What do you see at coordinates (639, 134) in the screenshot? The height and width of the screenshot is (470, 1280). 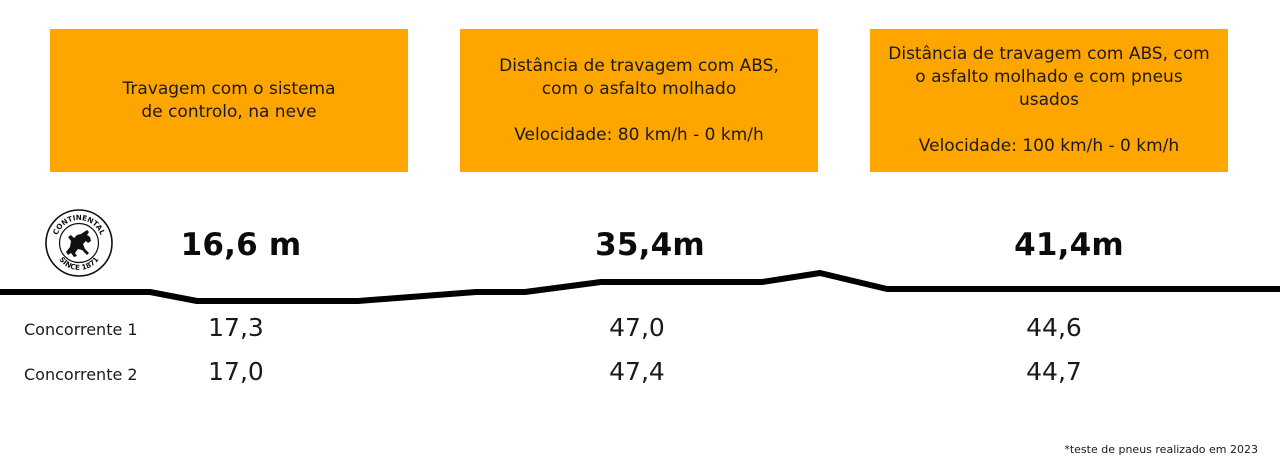 I see `test-card-speed: Velocidade: 80 km/h - 0 km/h` at bounding box center [639, 134].